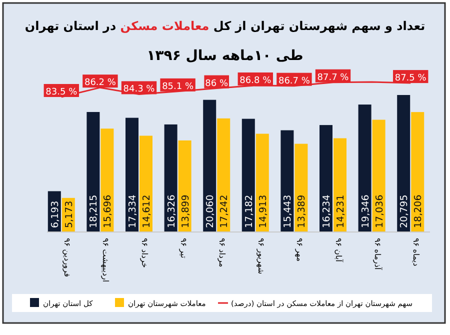 Image resolution: width=450 pixels, height=335 pixels. I want to click on data-label: 86 %, so click(216, 83).